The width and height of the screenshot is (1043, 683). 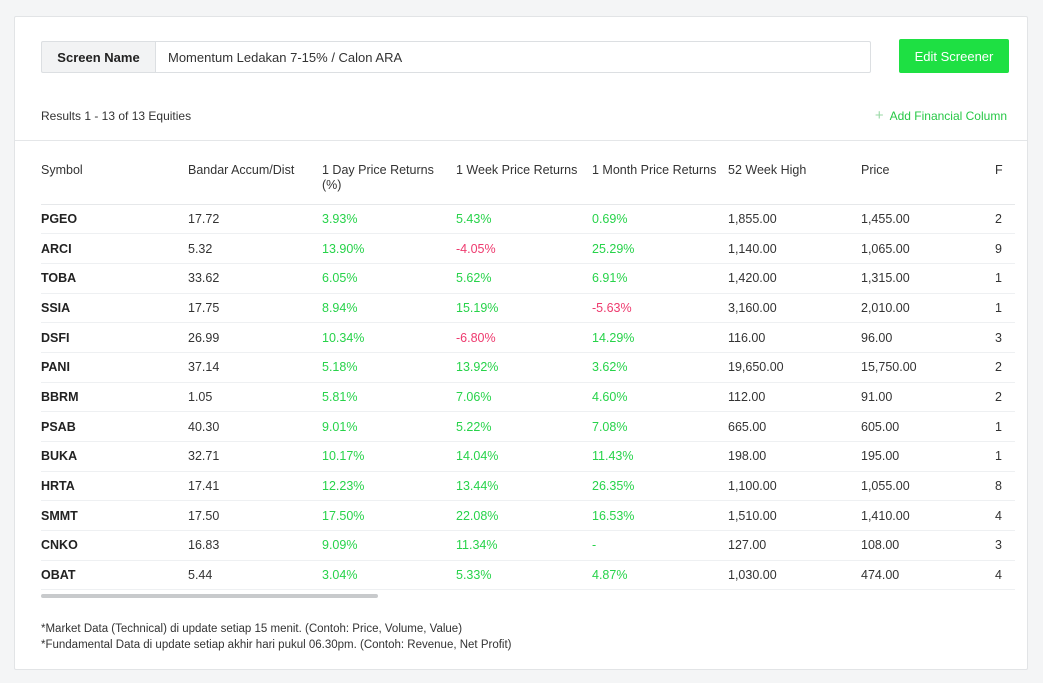 I want to click on symbol-cell: PANI, so click(x=114, y=367).